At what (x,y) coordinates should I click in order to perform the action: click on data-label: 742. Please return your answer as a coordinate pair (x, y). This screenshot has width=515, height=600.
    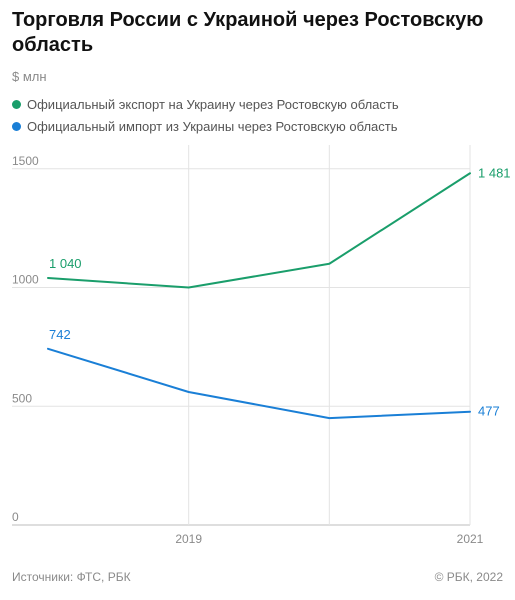
    Looking at the image, I should click on (60, 334).